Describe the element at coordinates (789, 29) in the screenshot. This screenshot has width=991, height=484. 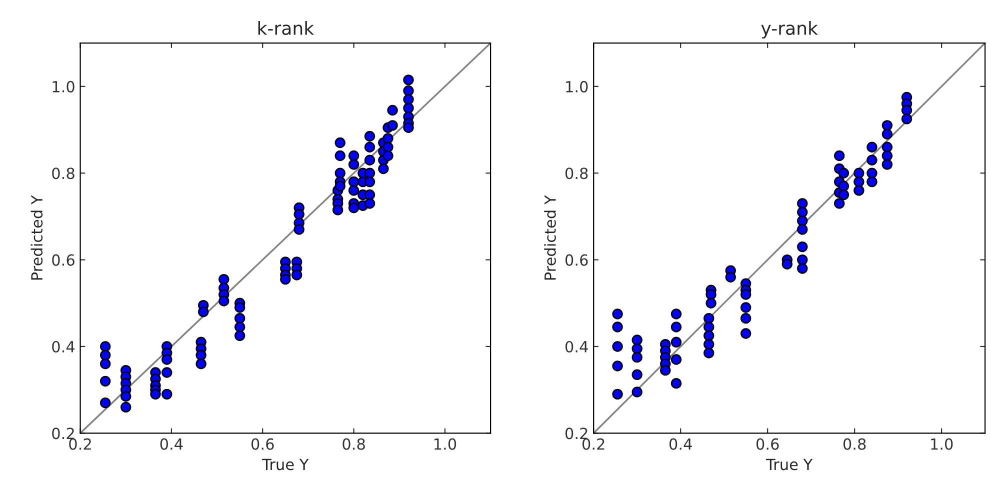
I see `chart-title: y-rank` at that location.